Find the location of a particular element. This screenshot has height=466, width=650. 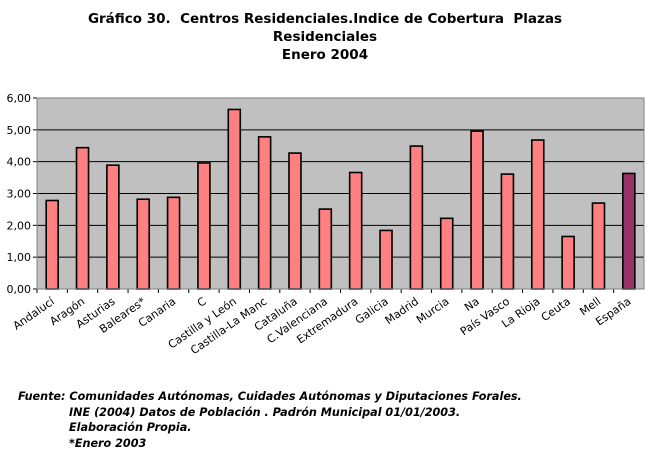

source-line-4: *Enero 2003 is located at coordinates (108, 443).